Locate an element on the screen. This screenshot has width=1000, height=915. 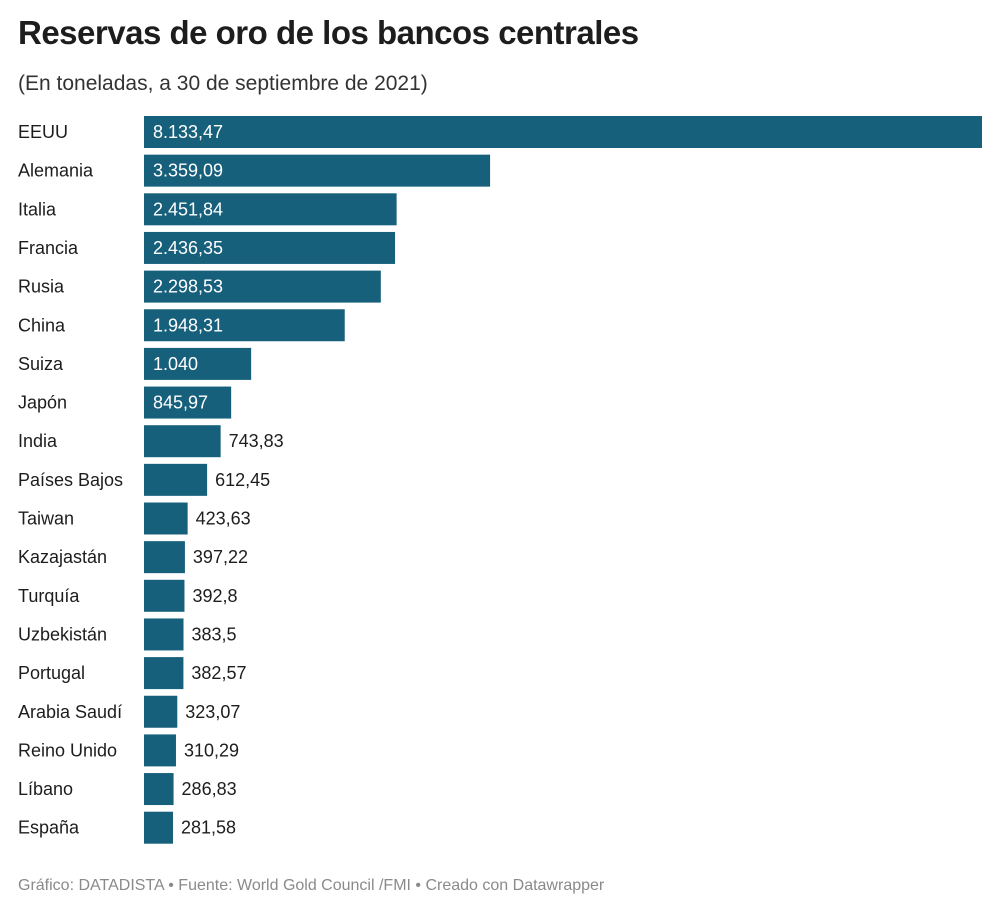
category-label: Arabia Saudí is located at coordinates (70, 712).